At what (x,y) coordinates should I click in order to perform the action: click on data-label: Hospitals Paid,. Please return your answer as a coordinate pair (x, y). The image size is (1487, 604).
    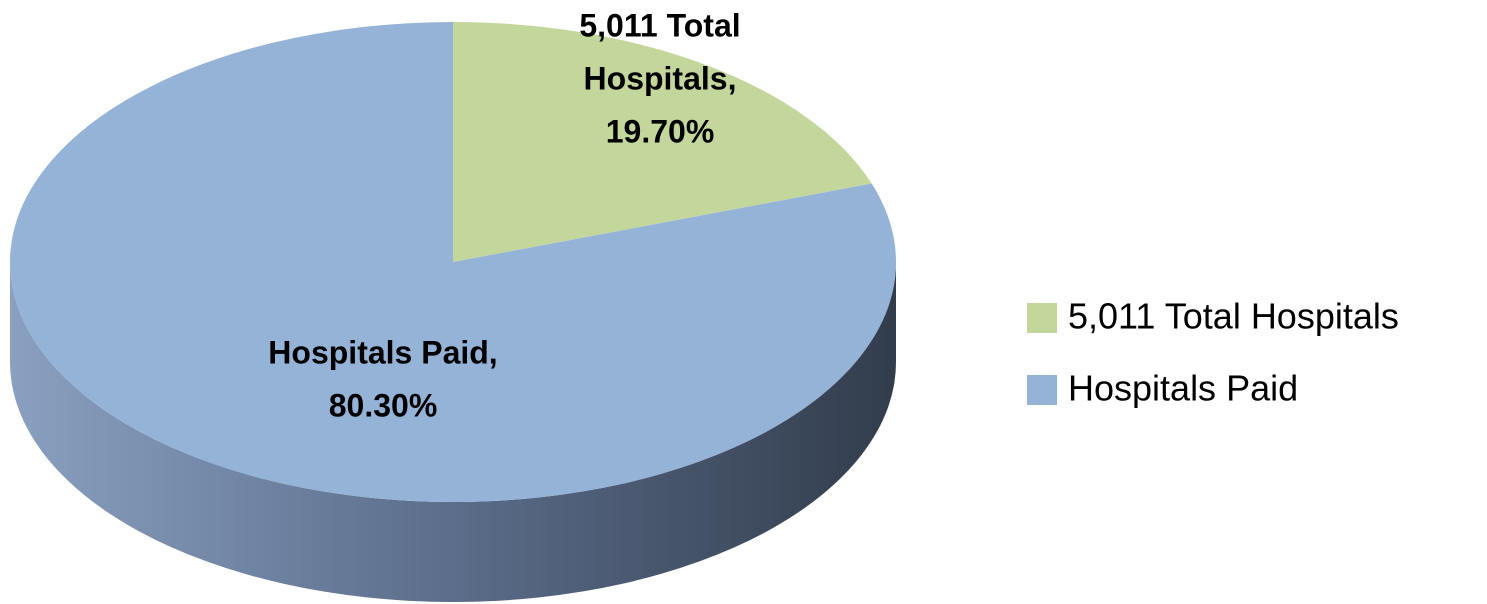
    Looking at the image, I should click on (382, 352).